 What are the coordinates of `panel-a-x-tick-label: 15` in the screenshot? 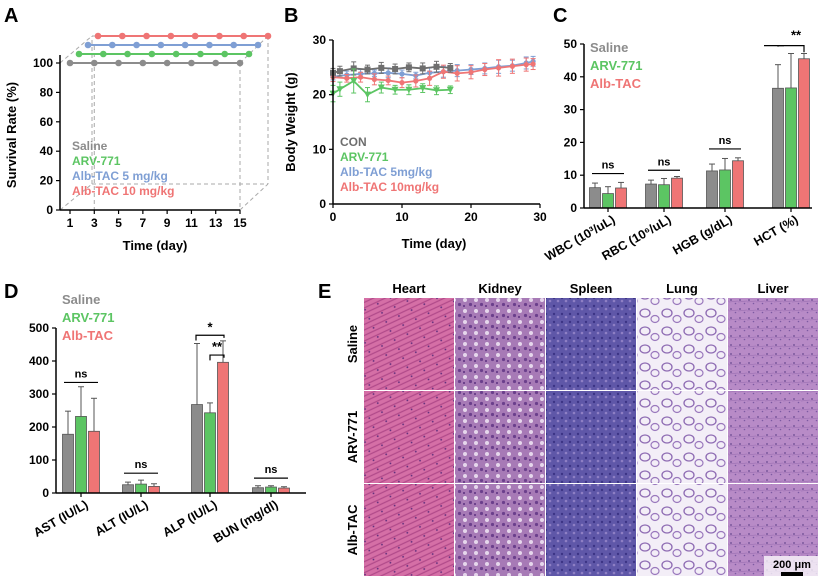 It's located at (240, 223).